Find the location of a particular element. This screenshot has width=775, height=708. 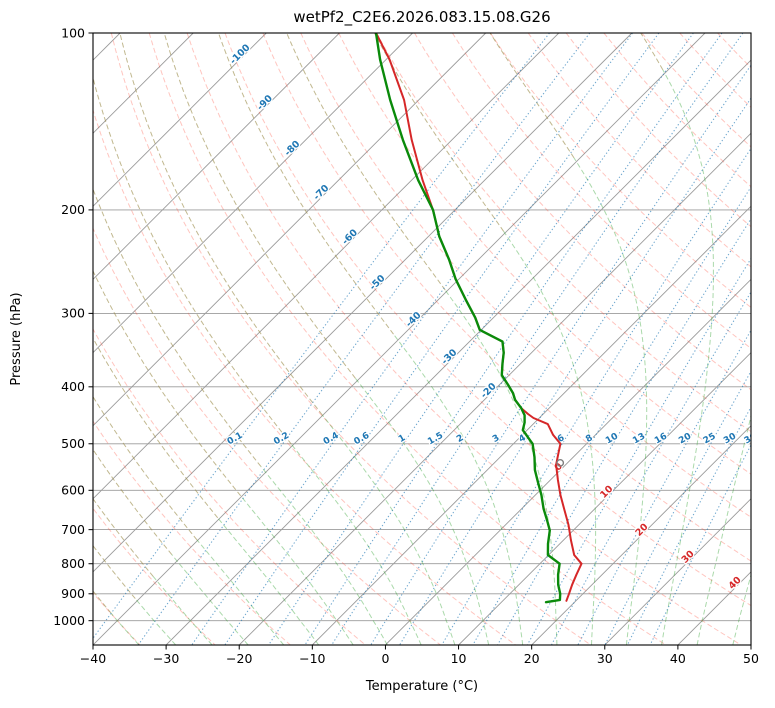

y-tick-label: 500 is located at coordinates (73, 443).